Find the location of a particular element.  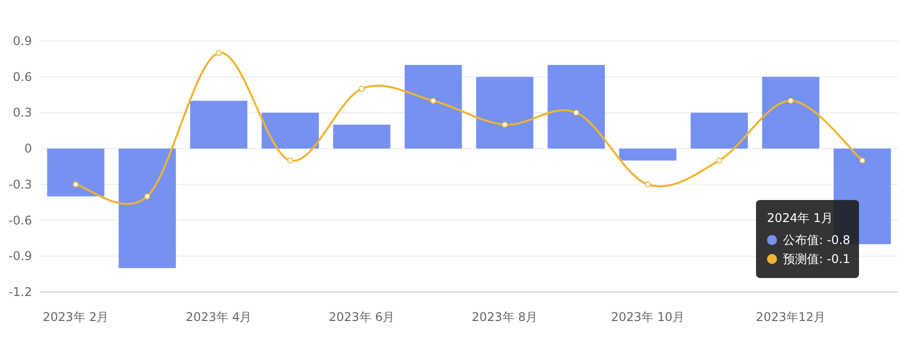

y-tick-label: -0.9 is located at coordinates (20, 256).